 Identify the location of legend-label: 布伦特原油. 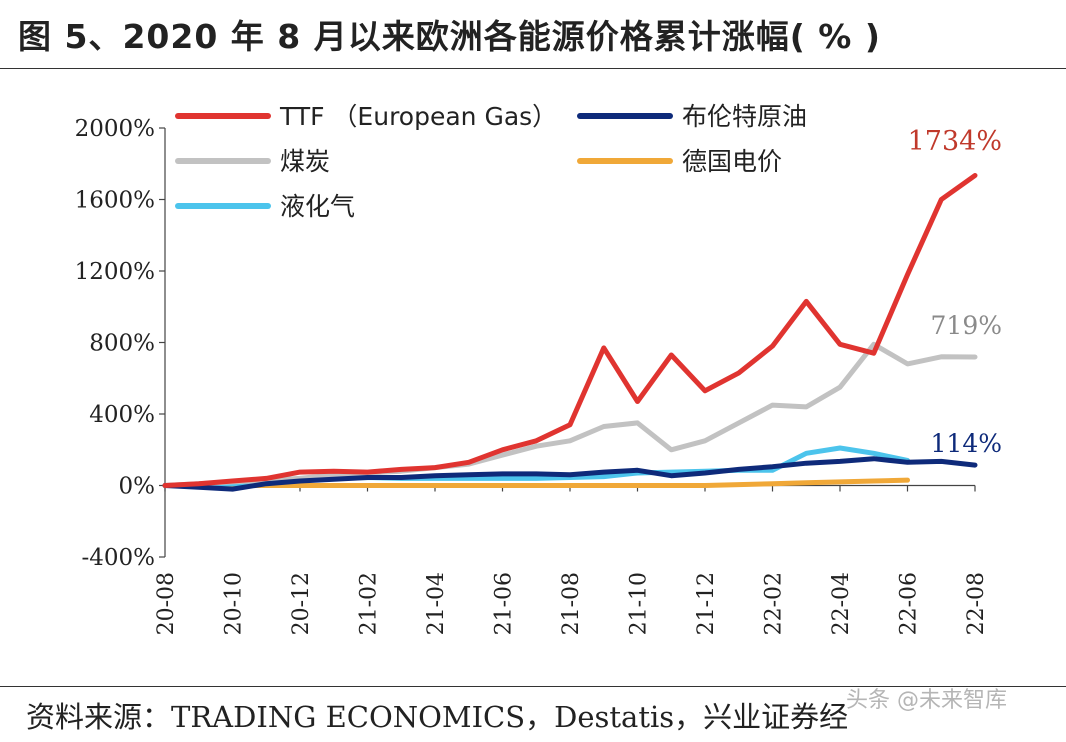
(744, 116).